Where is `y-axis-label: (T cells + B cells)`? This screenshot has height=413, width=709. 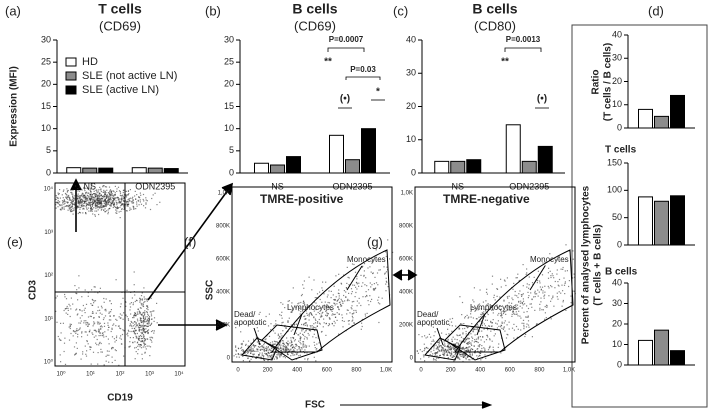 y-axis-label: (T cells + B cells) is located at coordinates (598, 264).